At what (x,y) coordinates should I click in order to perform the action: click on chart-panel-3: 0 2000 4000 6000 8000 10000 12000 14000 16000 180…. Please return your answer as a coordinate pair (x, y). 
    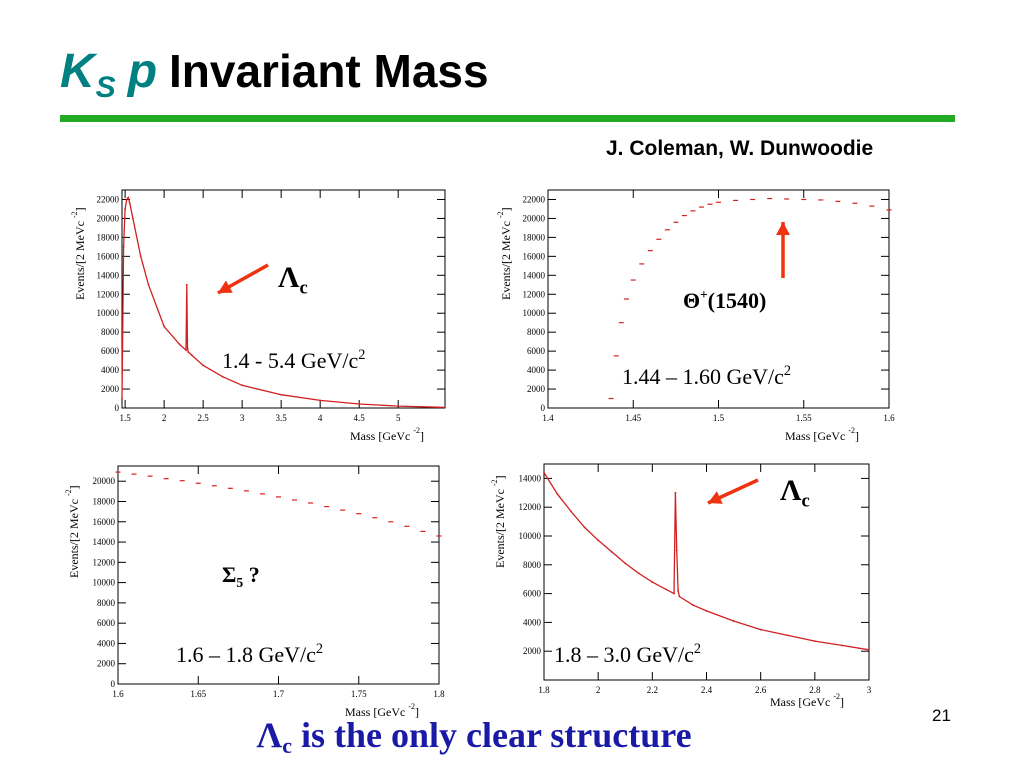
    Looking at the image, I should click on (254, 592).